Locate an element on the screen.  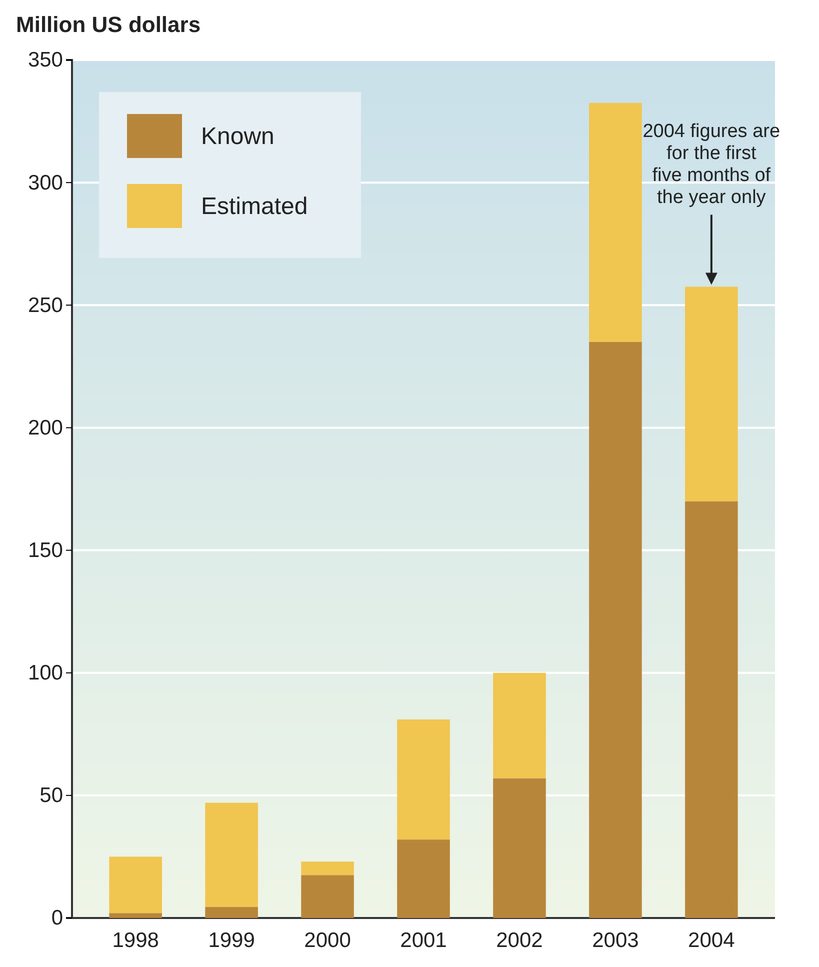
x-tick-label: 2004 is located at coordinates (712, 940).